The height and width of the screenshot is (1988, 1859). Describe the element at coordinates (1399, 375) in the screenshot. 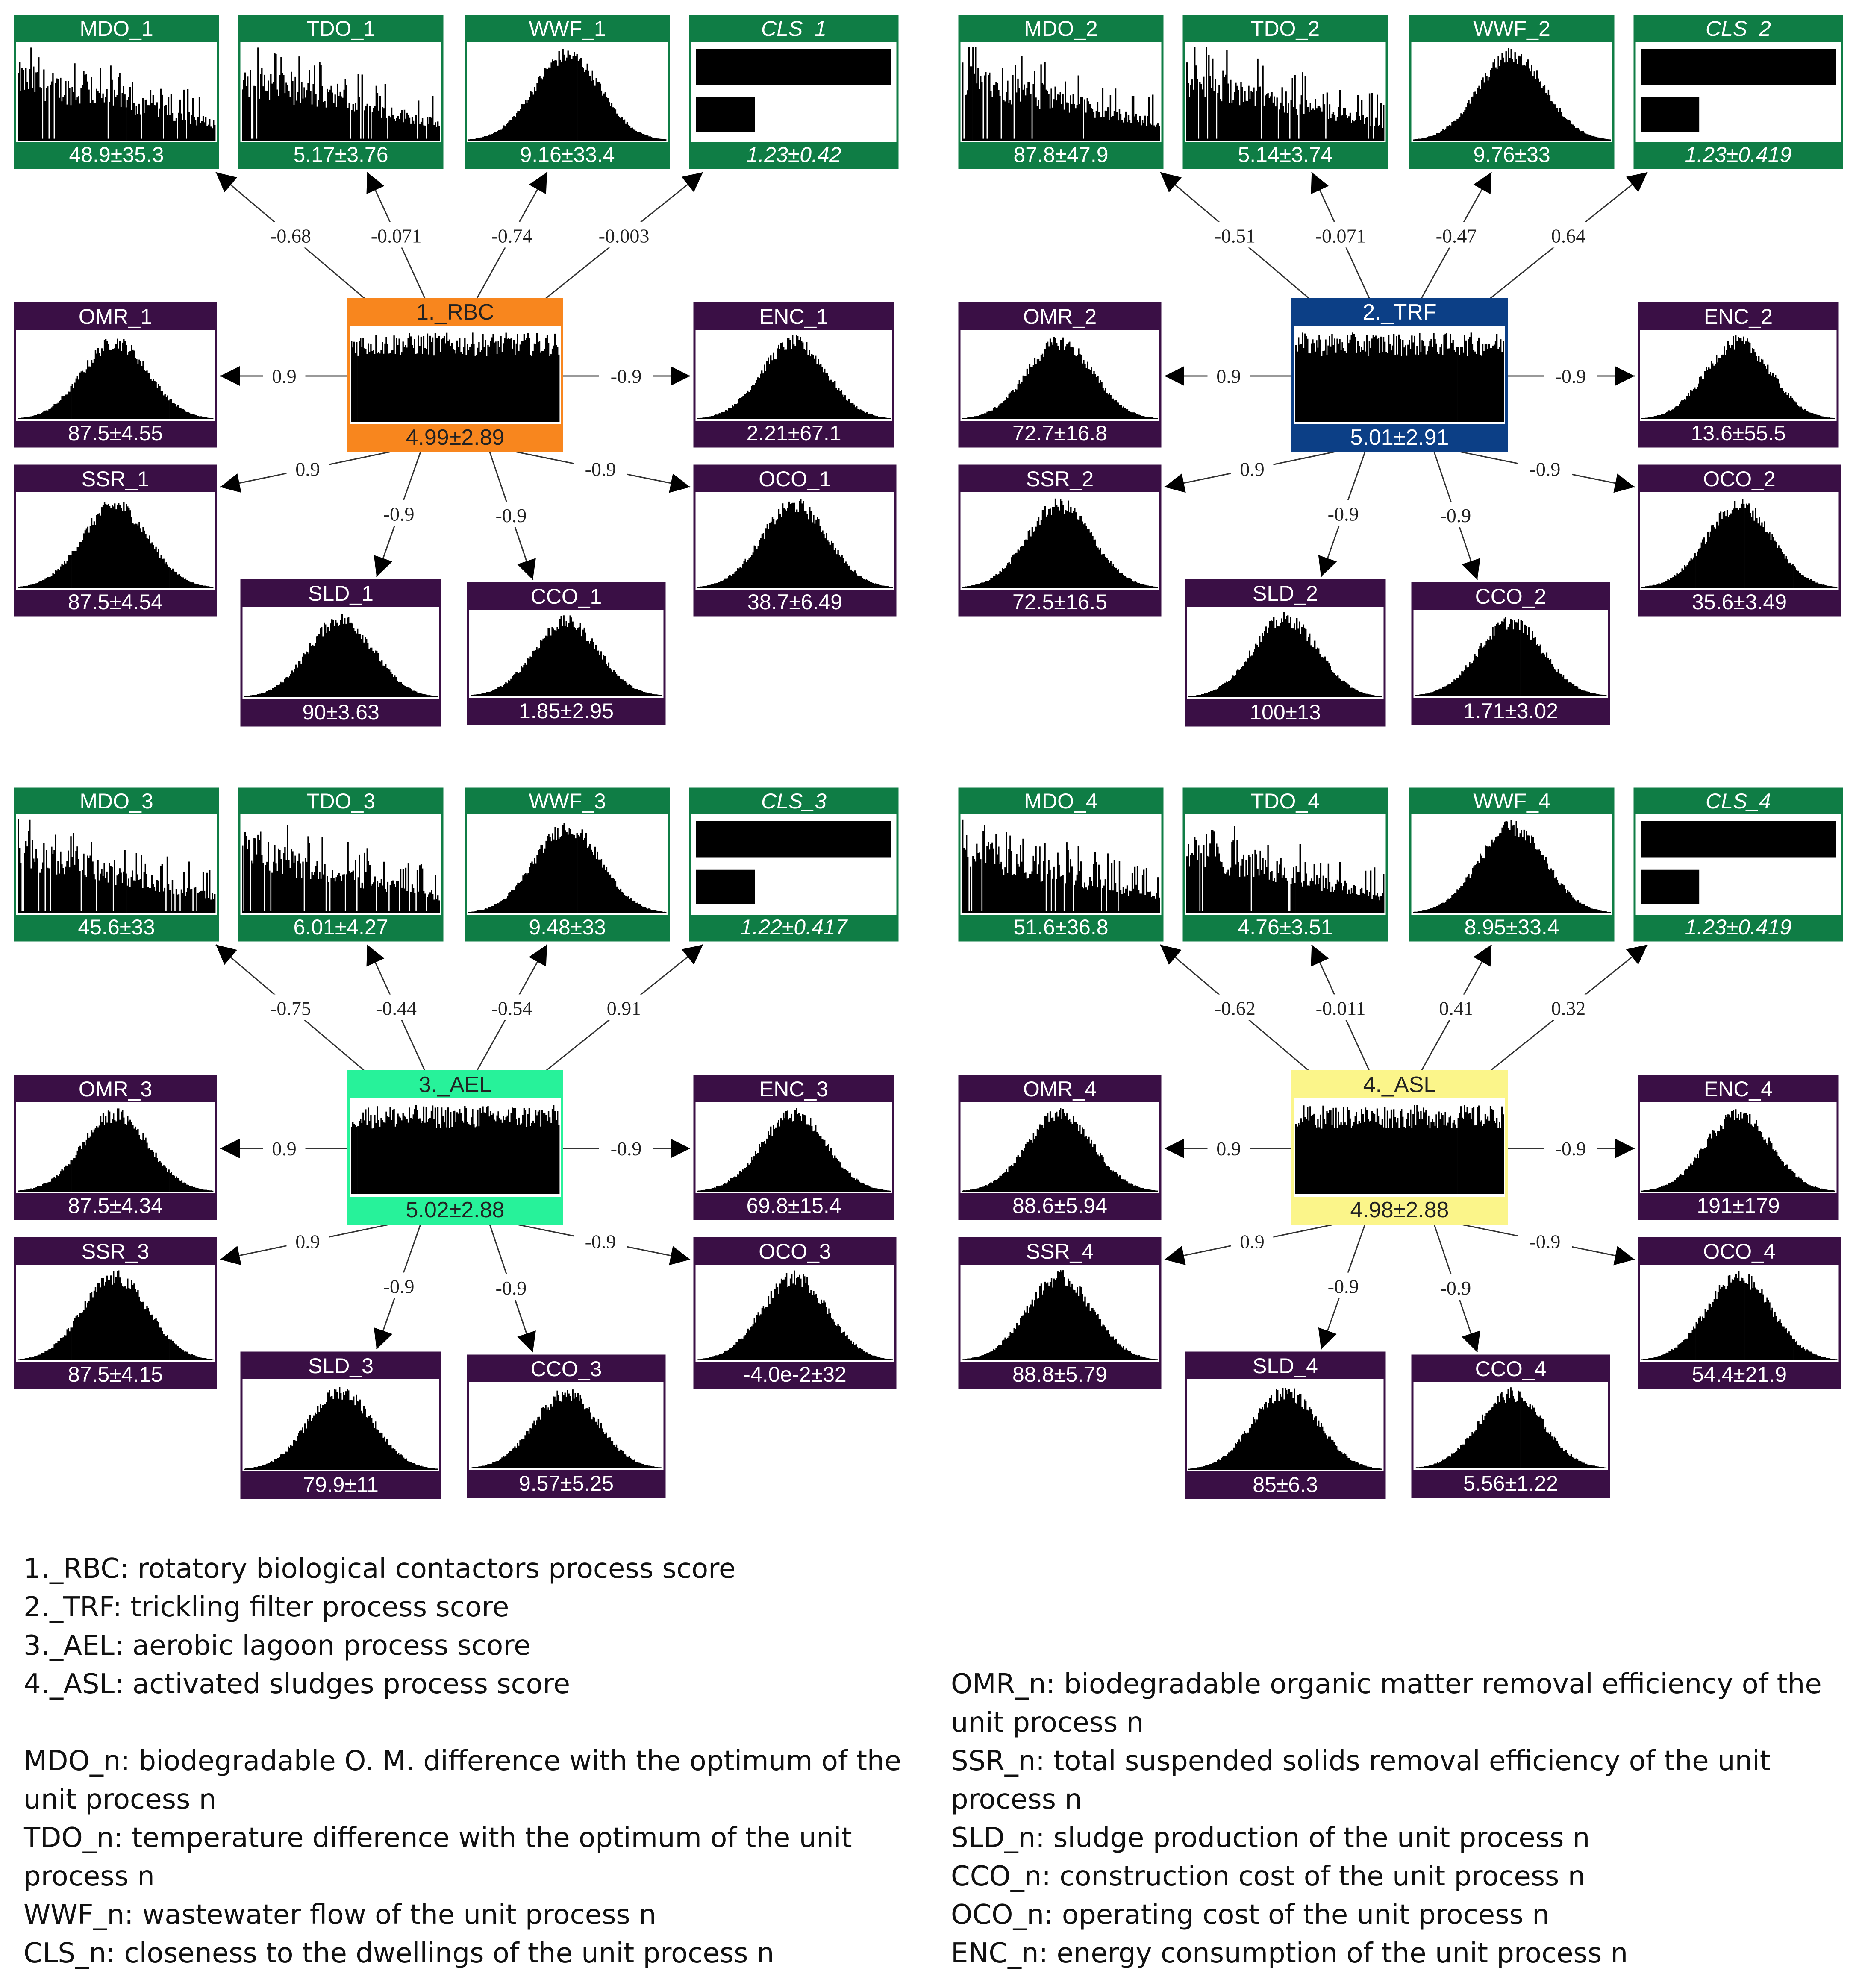

I see `hub-node-trf: 2._TRF 5.01±2.91` at that location.